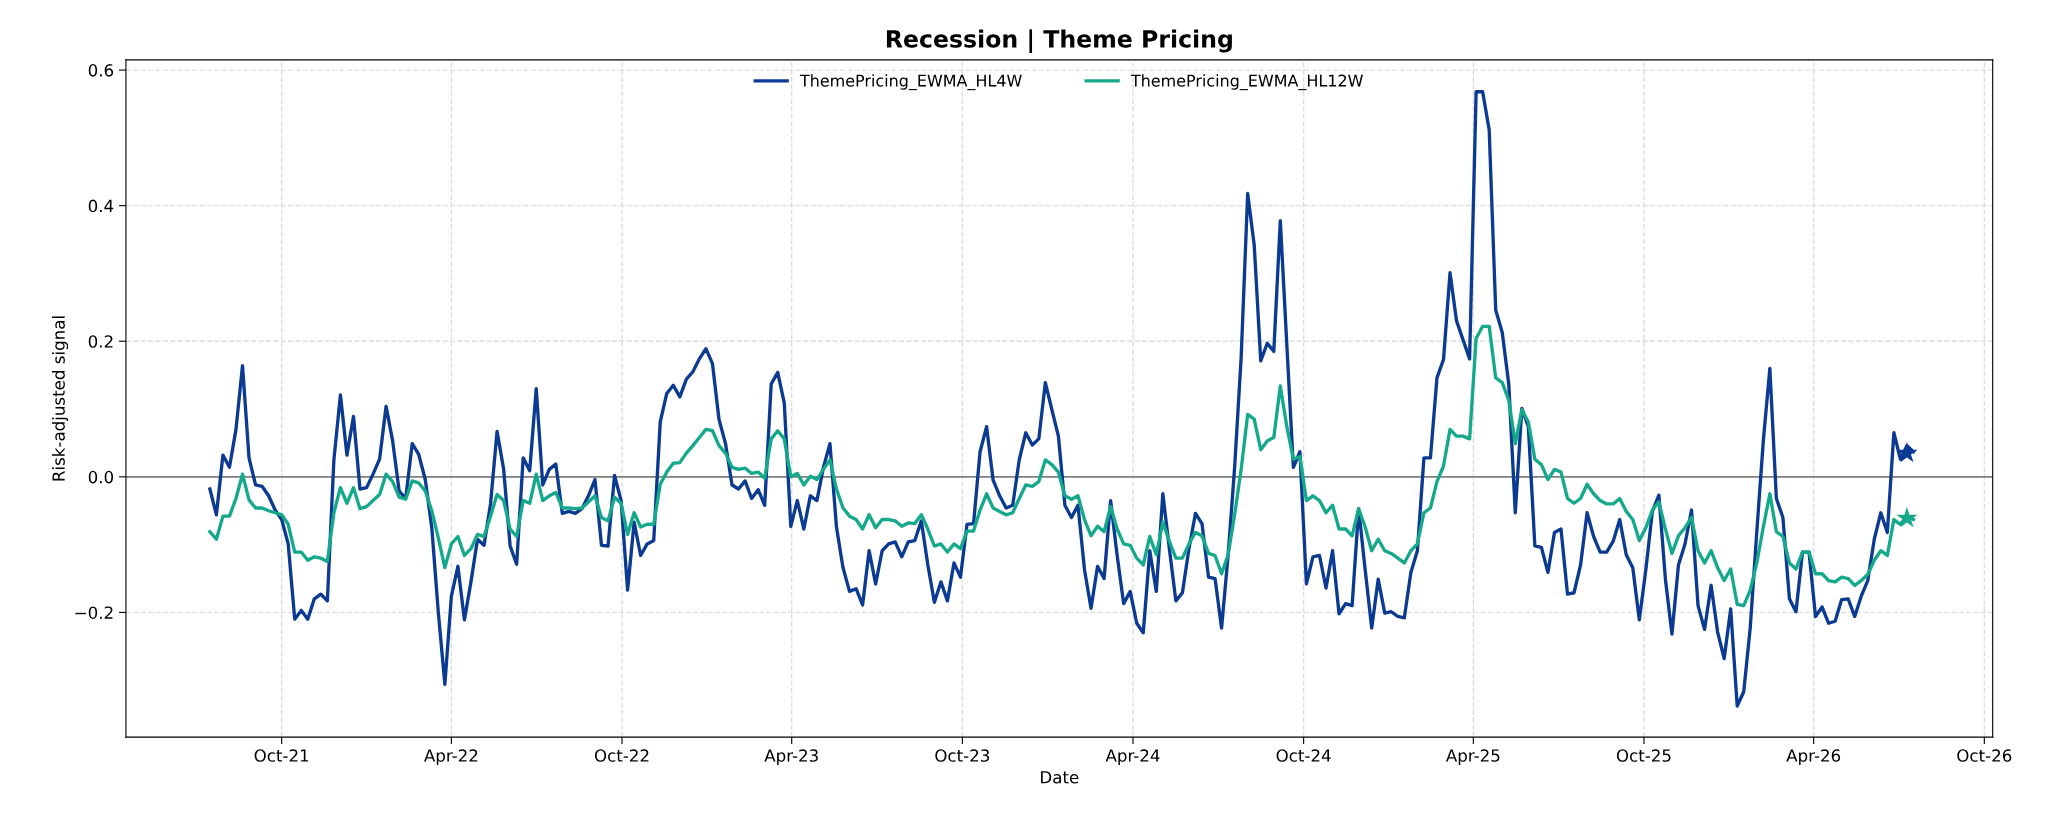 The width and height of the screenshot is (2048, 832). Describe the element at coordinates (101, 70) in the screenshot. I see `y-tick-label: 0.6` at that location.